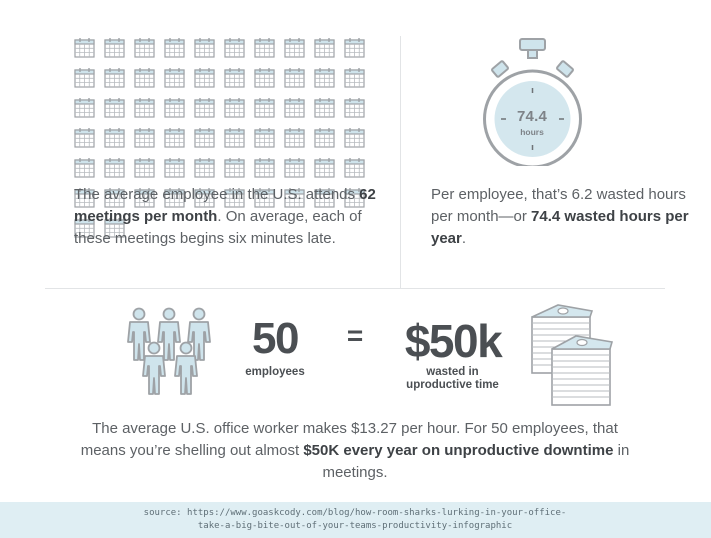  I want to click on stopwatch-value: 74.4, so click(532, 116).